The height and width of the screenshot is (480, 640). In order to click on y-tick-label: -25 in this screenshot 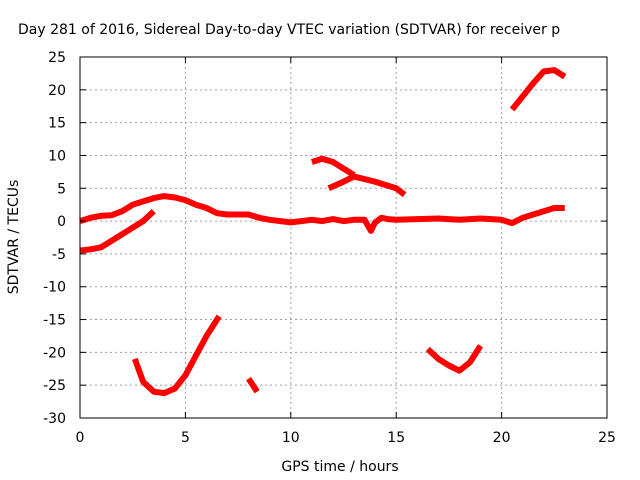, I will do `click(54, 386)`.